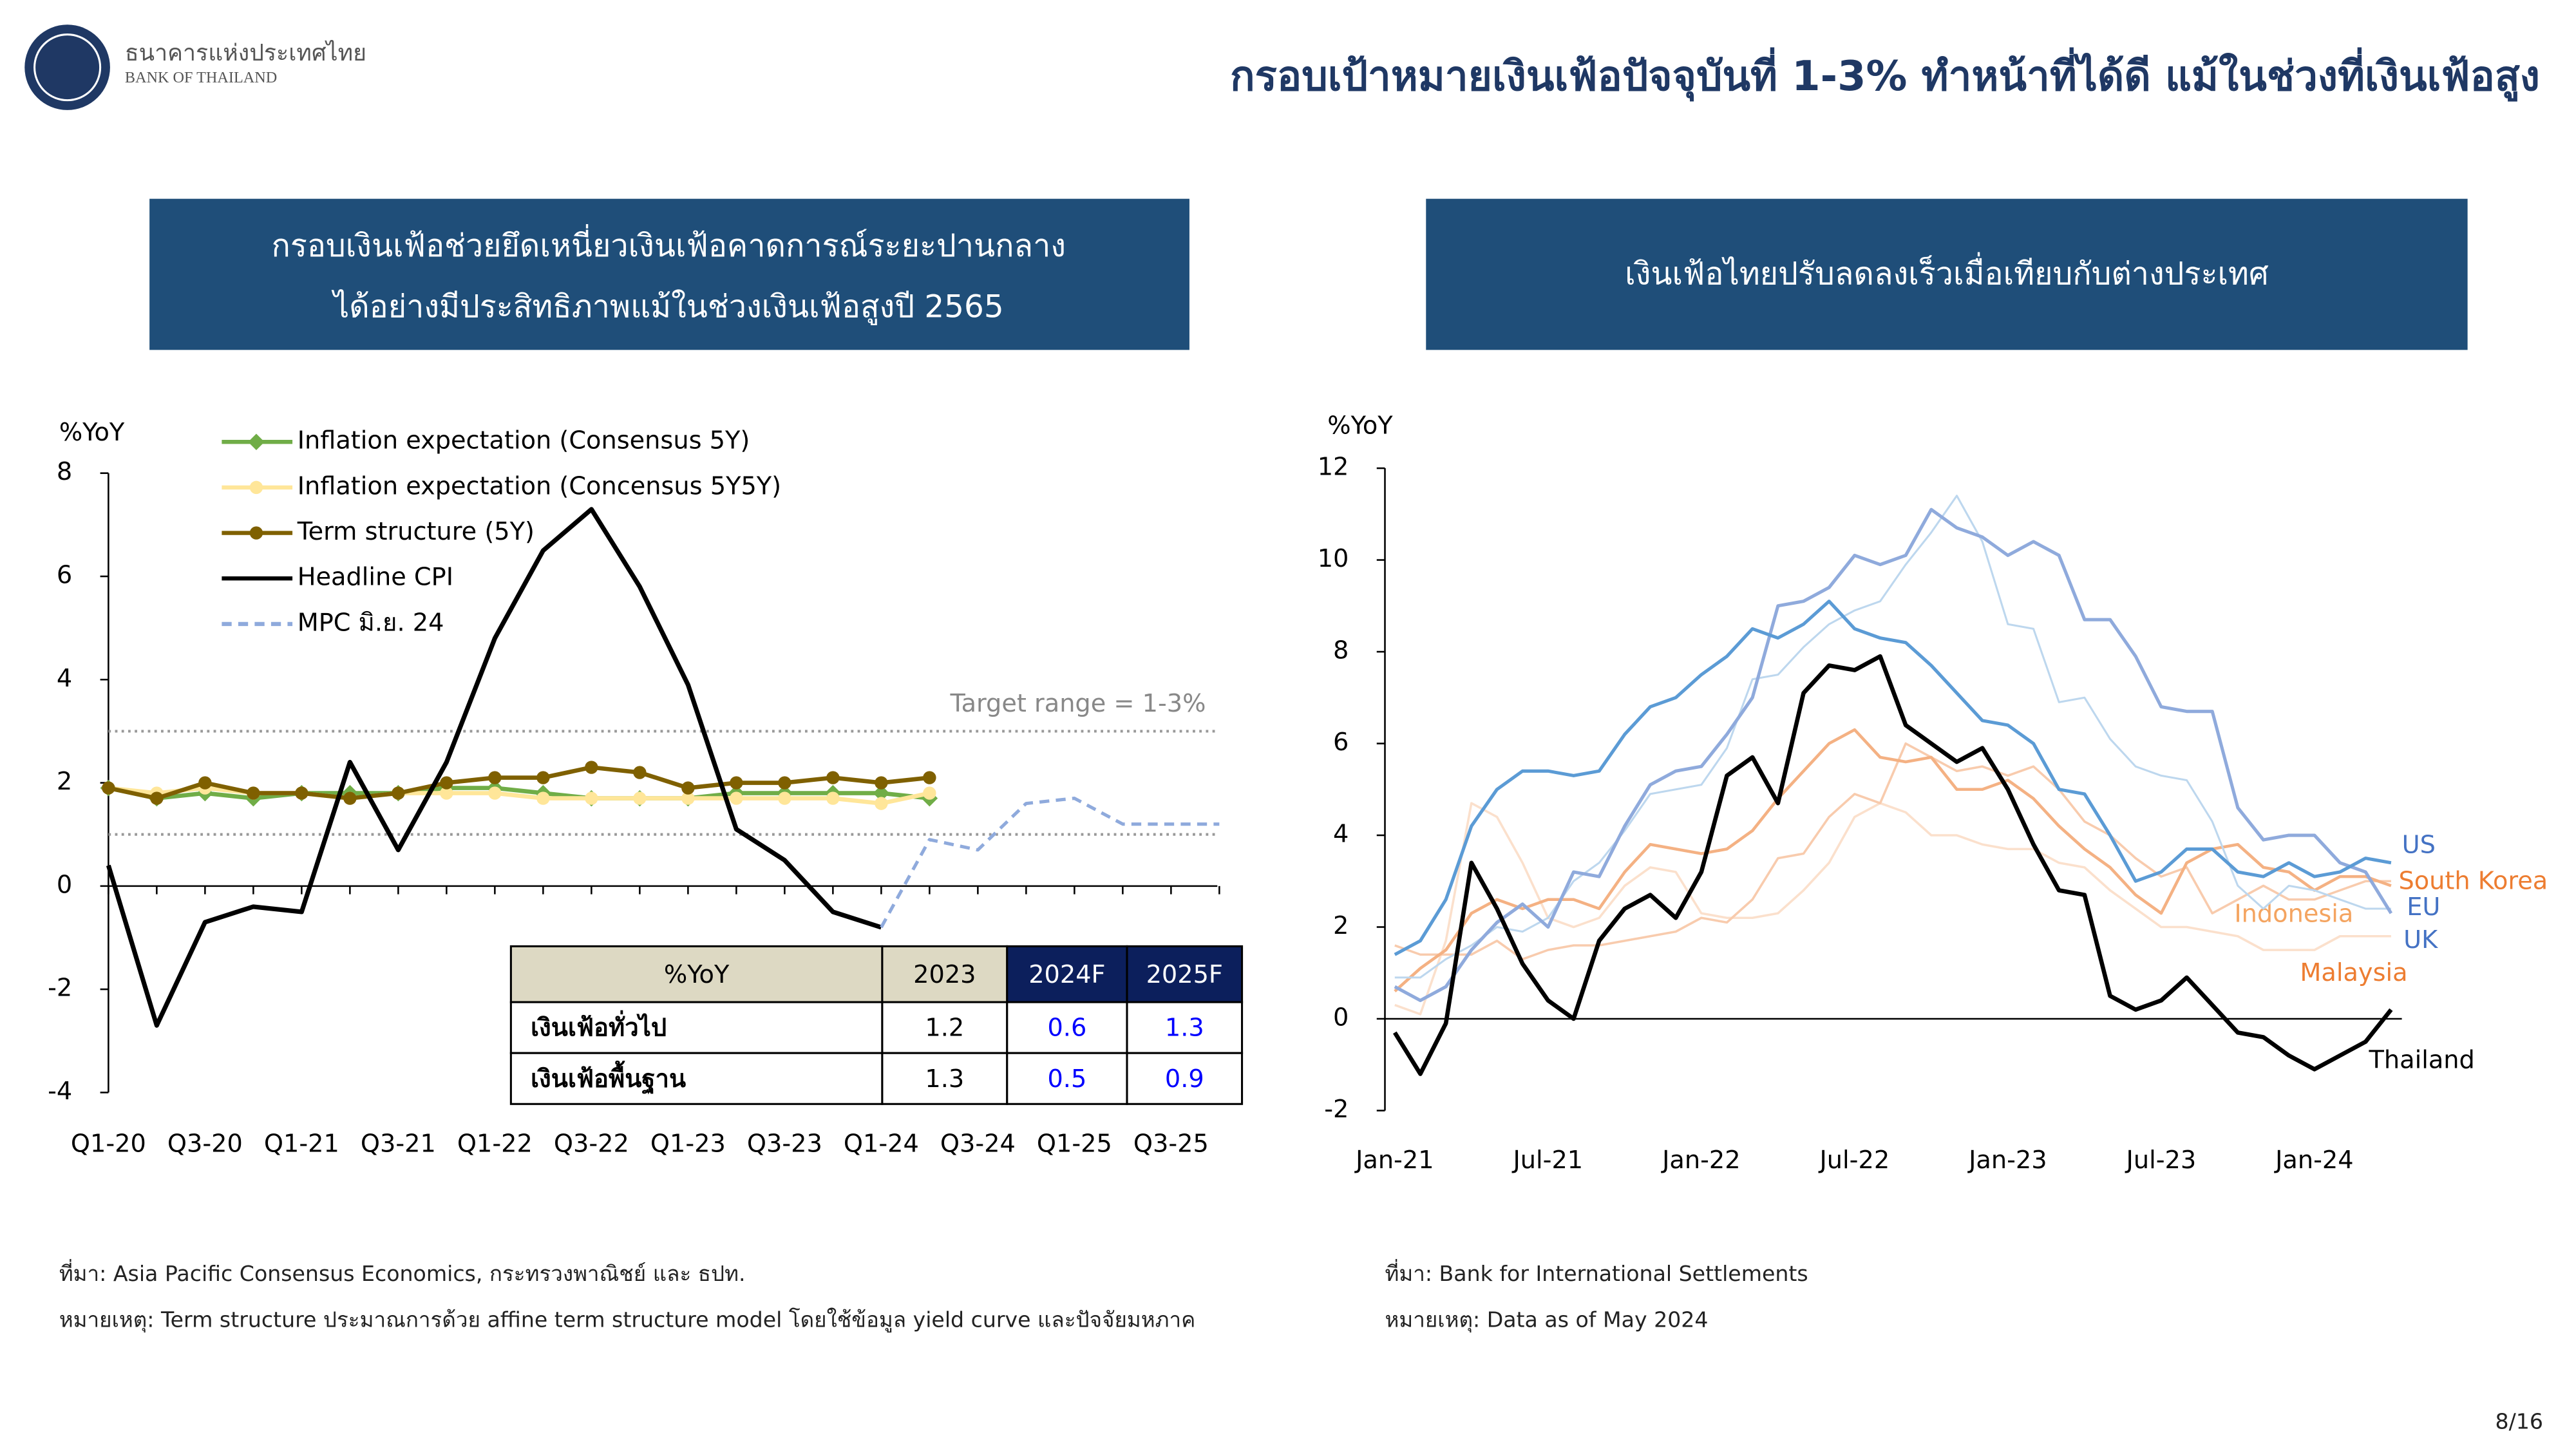 Image resolution: width=2576 pixels, height=1449 pixels. Describe the element at coordinates (2353, 973) in the screenshot. I see `series-label: Malaysia` at that location.